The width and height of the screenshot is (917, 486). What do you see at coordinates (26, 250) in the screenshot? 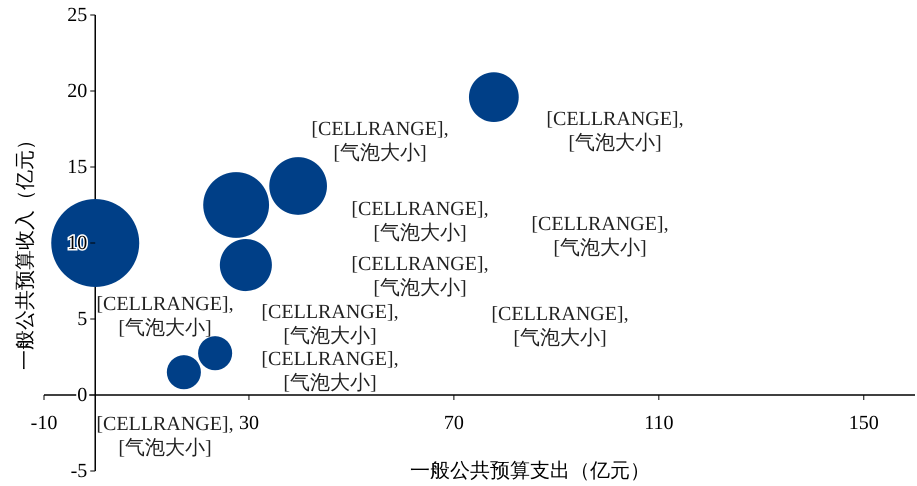
I see `y-axis-title: 一般公共预算收入（亿元）` at bounding box center [26, 250].